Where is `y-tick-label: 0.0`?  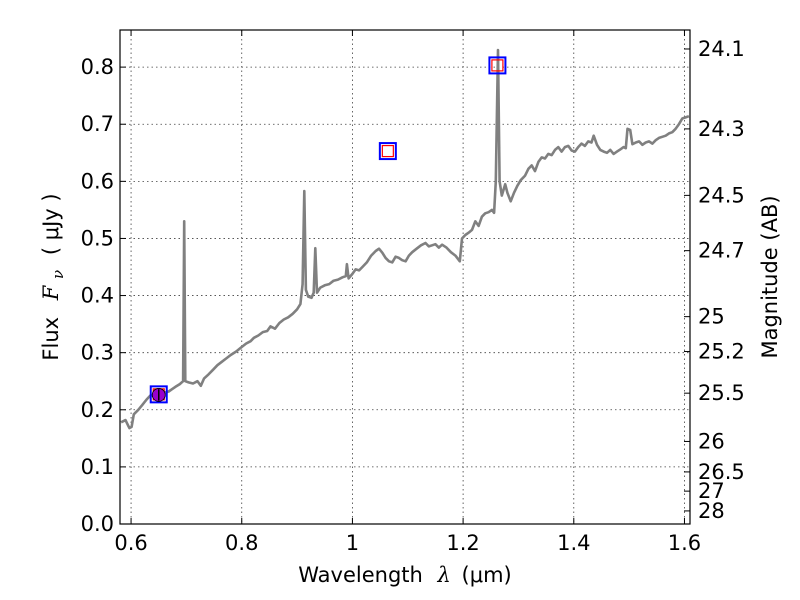 y-tick-label: 0.0 is located at coordinates (97, 524).